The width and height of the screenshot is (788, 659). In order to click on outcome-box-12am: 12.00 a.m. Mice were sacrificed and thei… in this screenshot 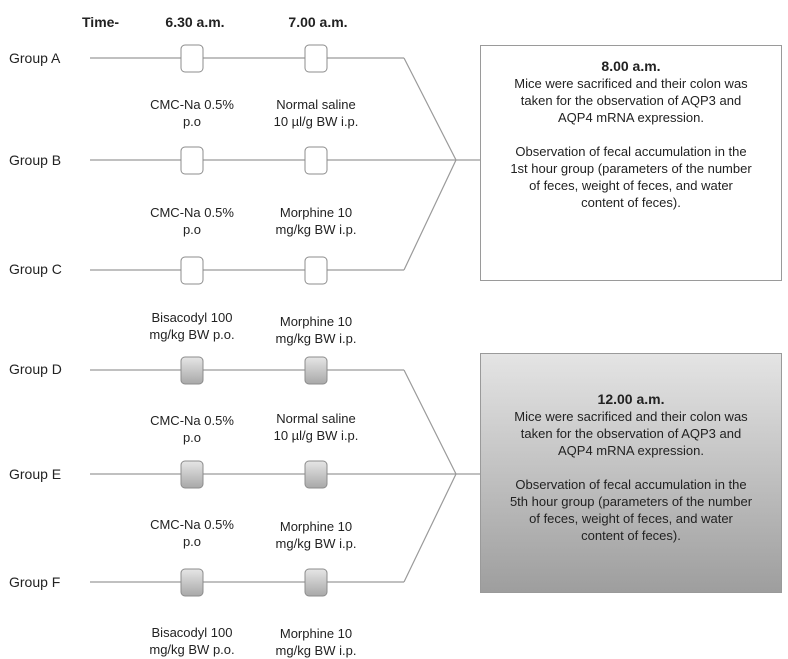, I will do `click(631, 473)`.